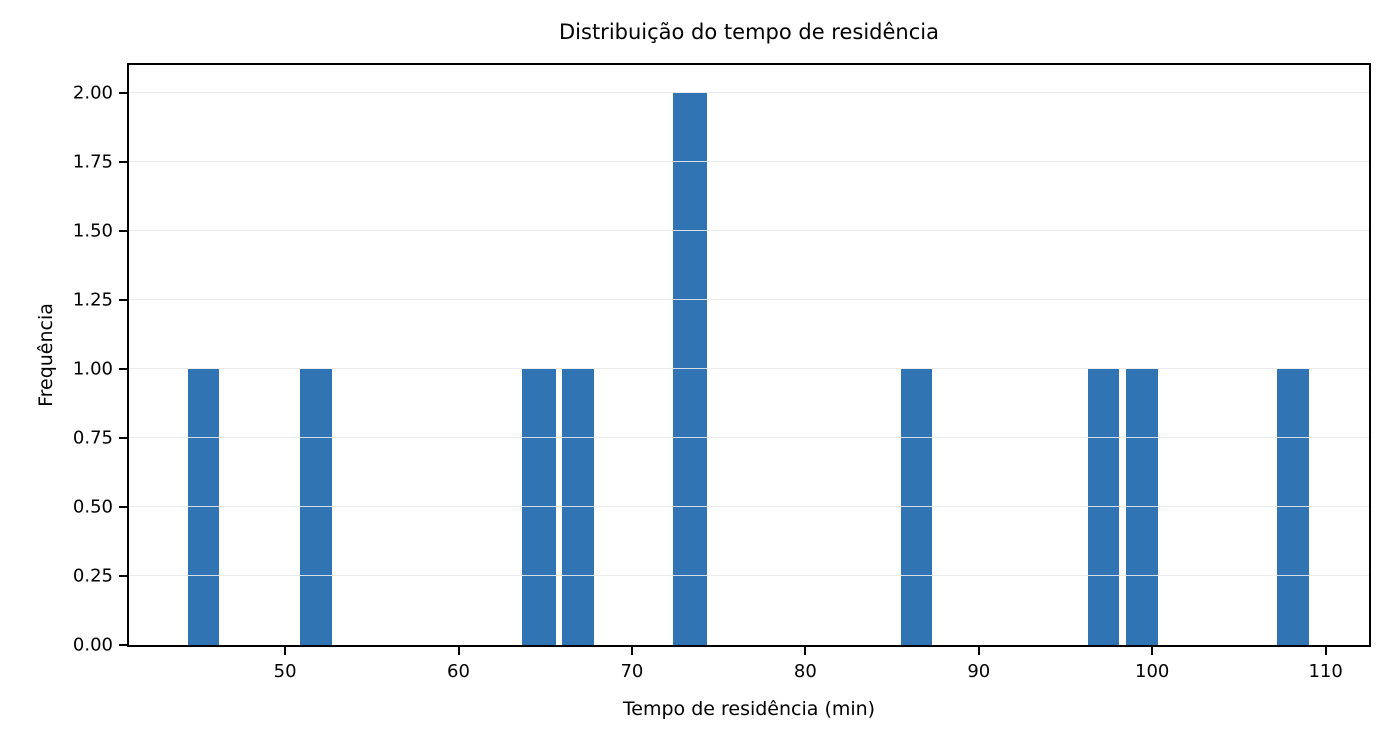 This screenshot has width=1393, height=748. Describe the element at coordinates (92, 162) in the screenshot. I see `y-tick-label: 1.75` at that location.